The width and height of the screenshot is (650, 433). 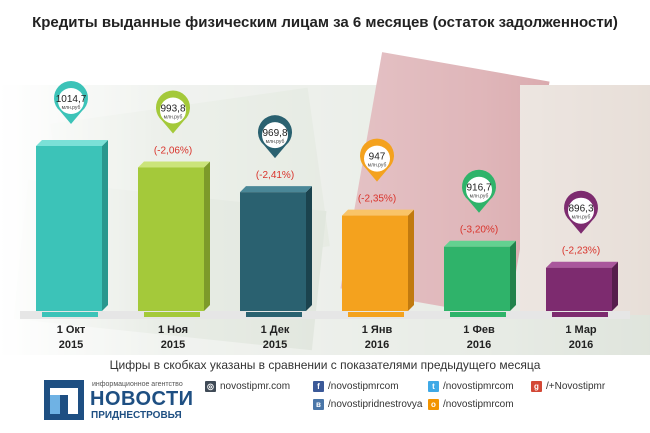 What do you see at coordinates (581, 251) in the screenshot?
I see `change-label: (-2,23%)` at bounding box center [581, 251].